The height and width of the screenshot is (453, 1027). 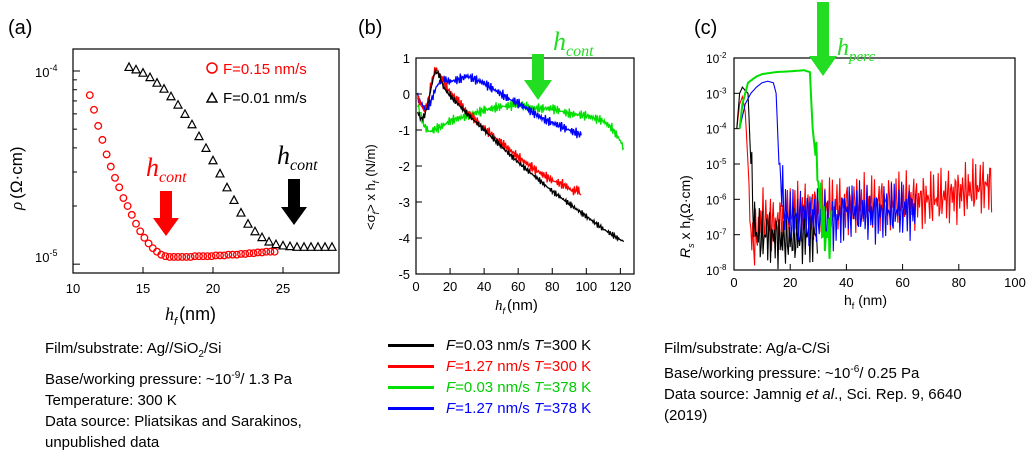 I want to click on legend-row: F=1.27 nm/s T=300 K, so click(x=489, y=366).